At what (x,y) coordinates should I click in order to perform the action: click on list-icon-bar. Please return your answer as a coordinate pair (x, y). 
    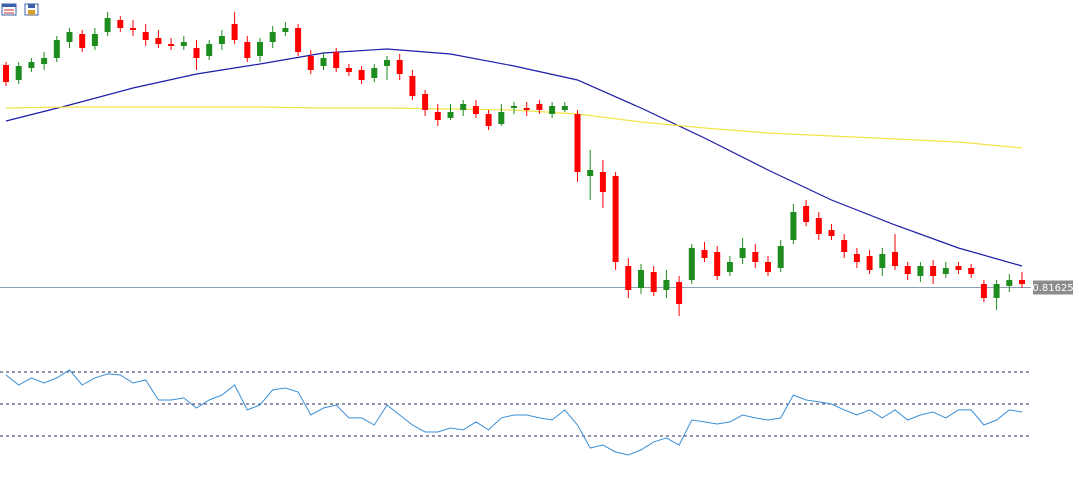
    Looking at the image, I should click on (9, 5).